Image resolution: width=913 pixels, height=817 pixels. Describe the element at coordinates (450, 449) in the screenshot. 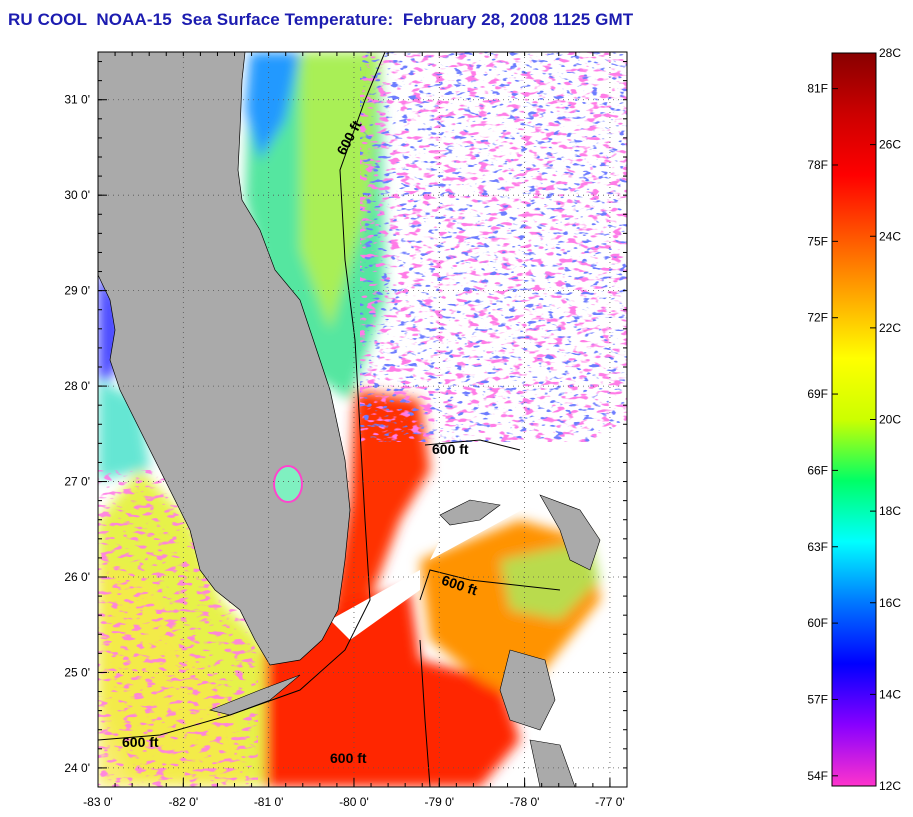

I see `contour-label-600ft-bahama: 600 ft` at that location.